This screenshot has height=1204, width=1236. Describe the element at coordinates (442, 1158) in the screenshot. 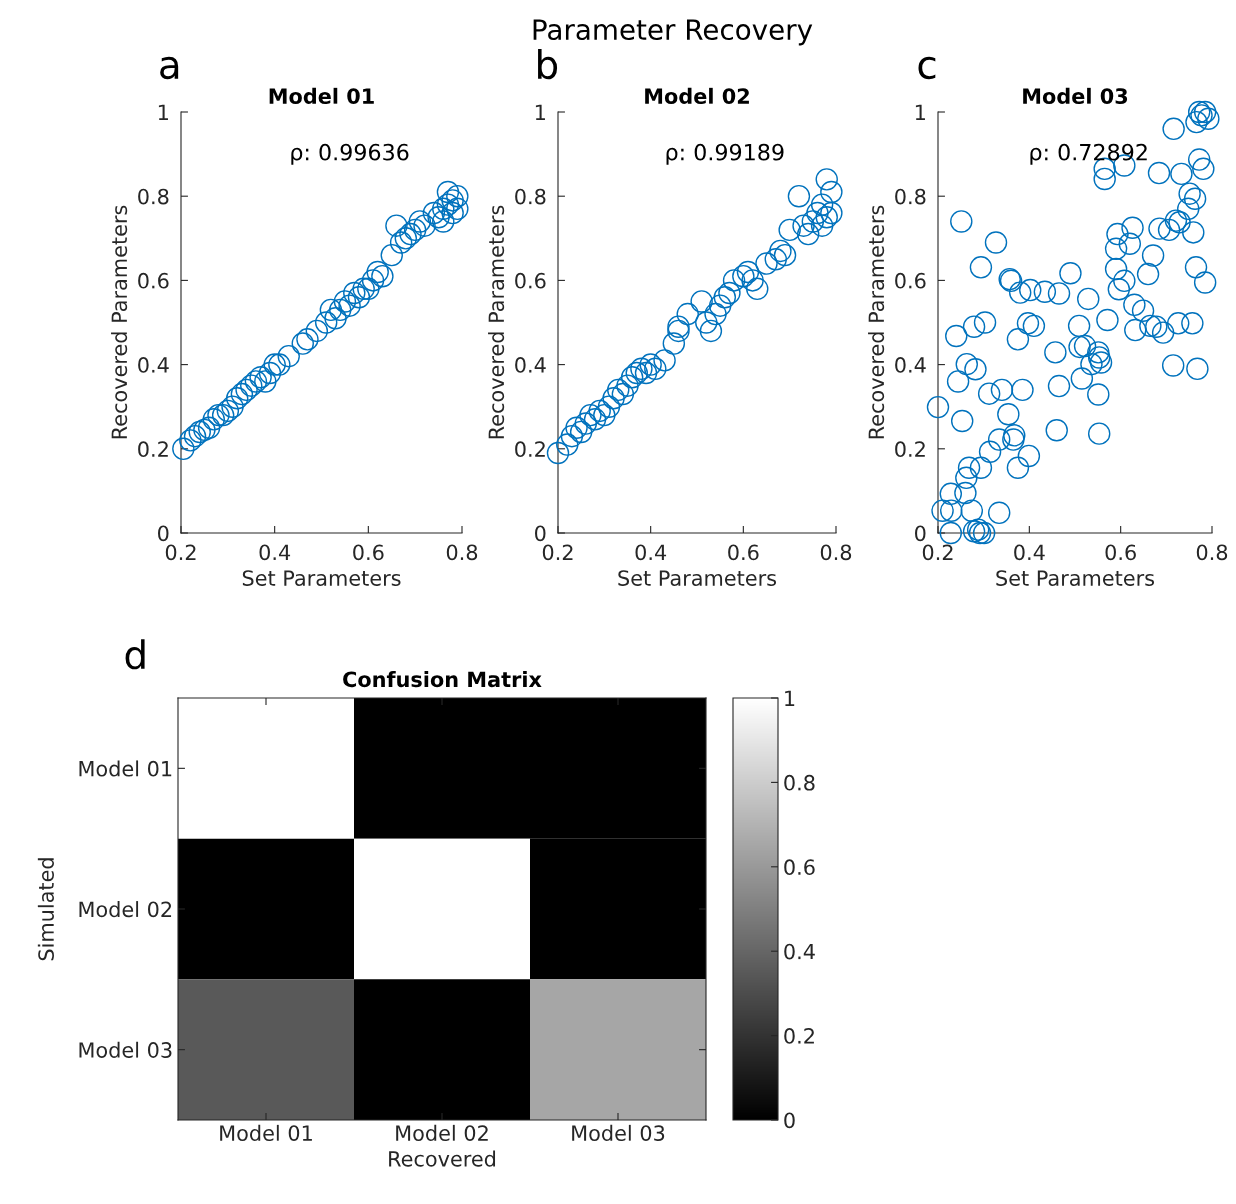

I see `x-axis-title: Recovered` at that location.